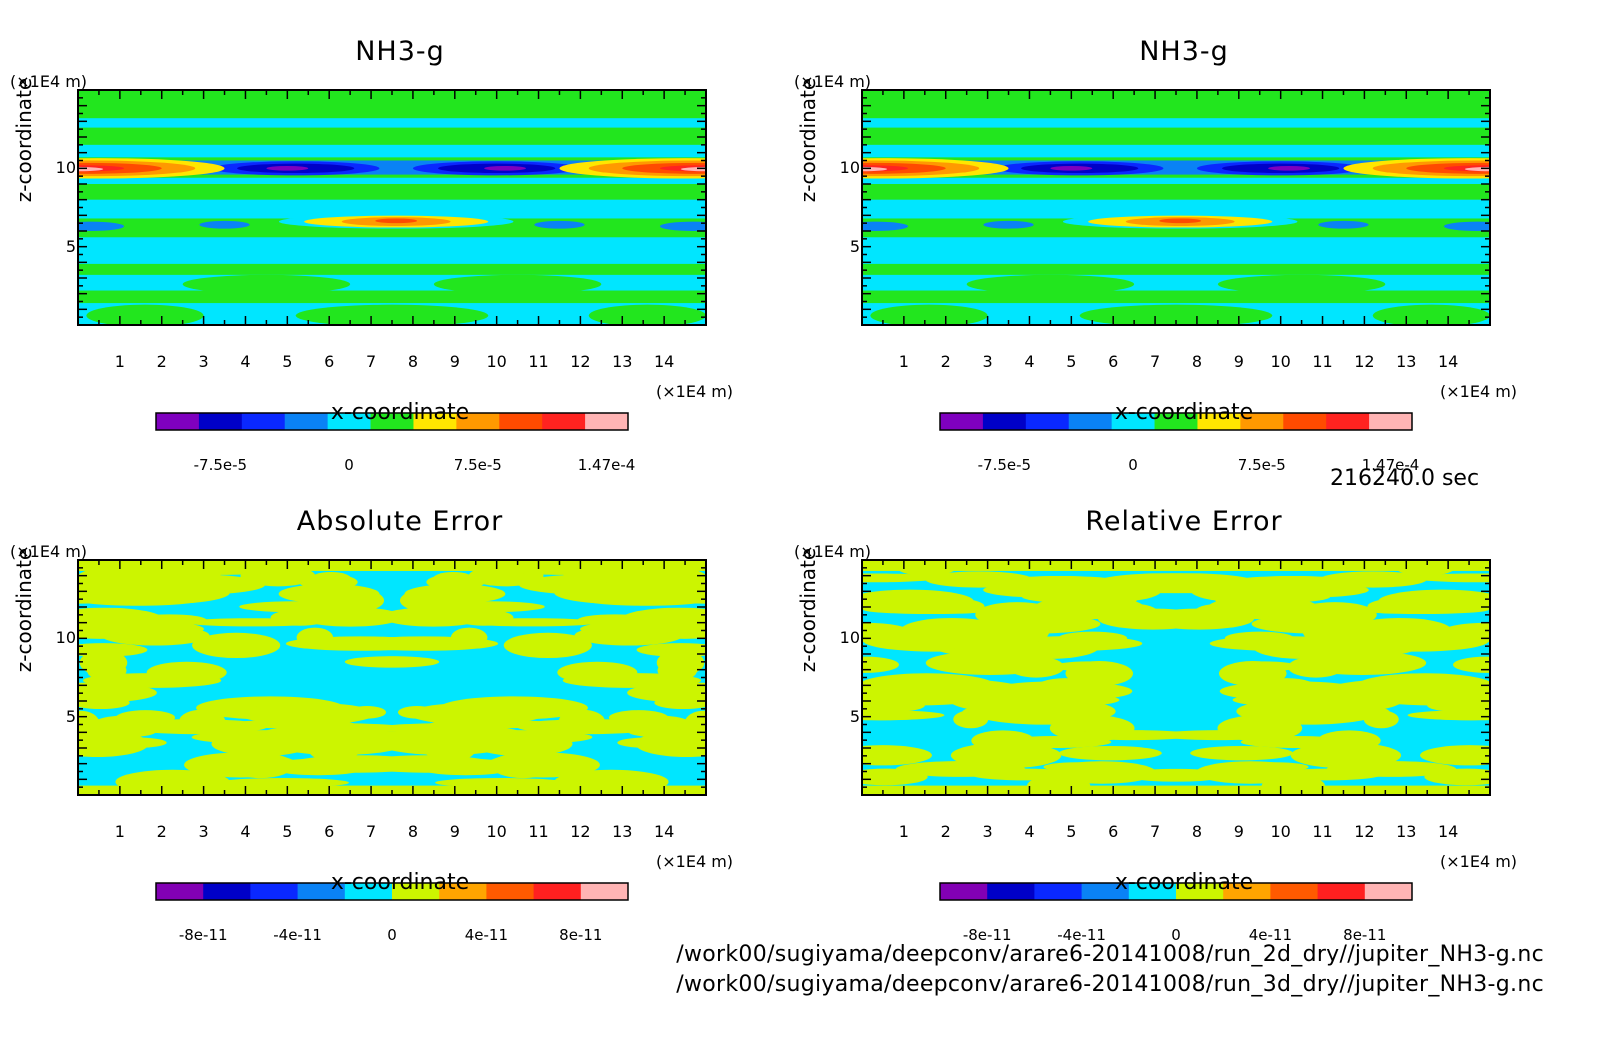 The height and width of the screenshot is (1054, 1604). I want to click on colorbar-frame, so click(392, 891).